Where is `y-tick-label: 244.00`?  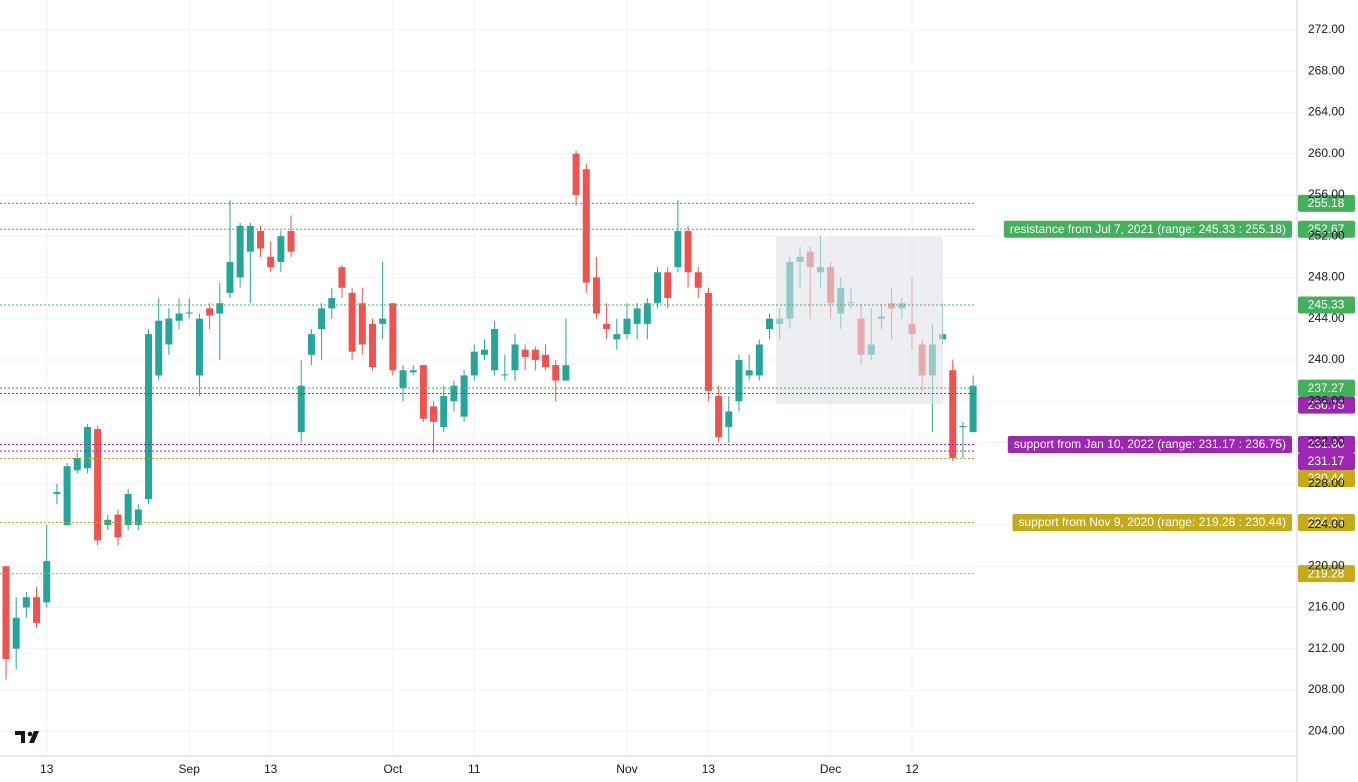
y-tick-label: 244.00 is located at coordinates (1326, 318).